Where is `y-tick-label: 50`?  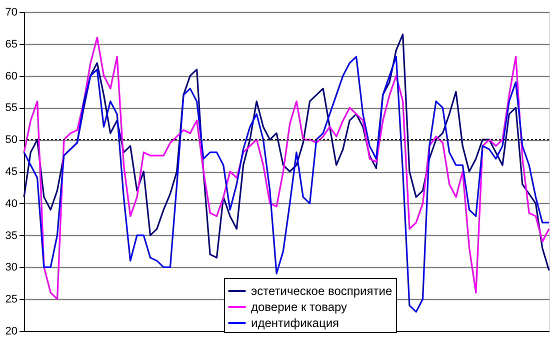 y-tick-label: 50 is located at coordinates (11, 140).